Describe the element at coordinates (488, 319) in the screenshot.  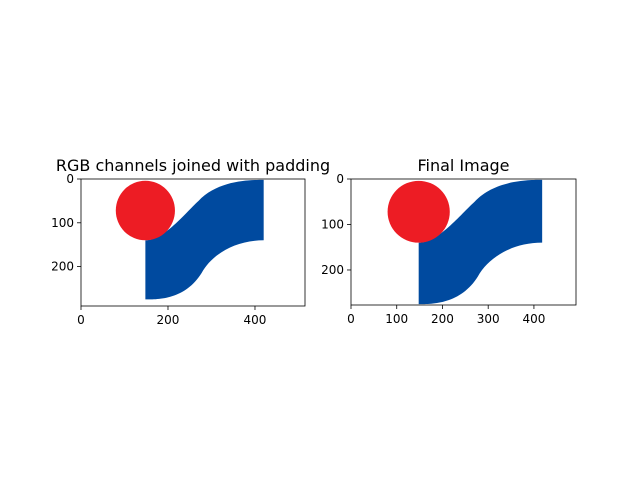
I see `x-tick-label: 300` at that location.